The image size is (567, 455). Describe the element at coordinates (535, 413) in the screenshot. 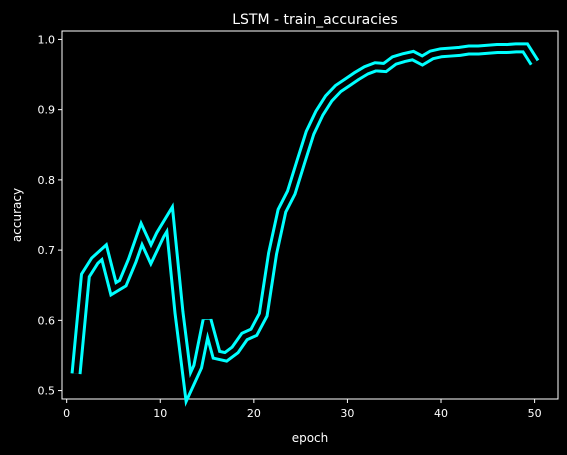

I see `x-tick-label: 50` at that location.